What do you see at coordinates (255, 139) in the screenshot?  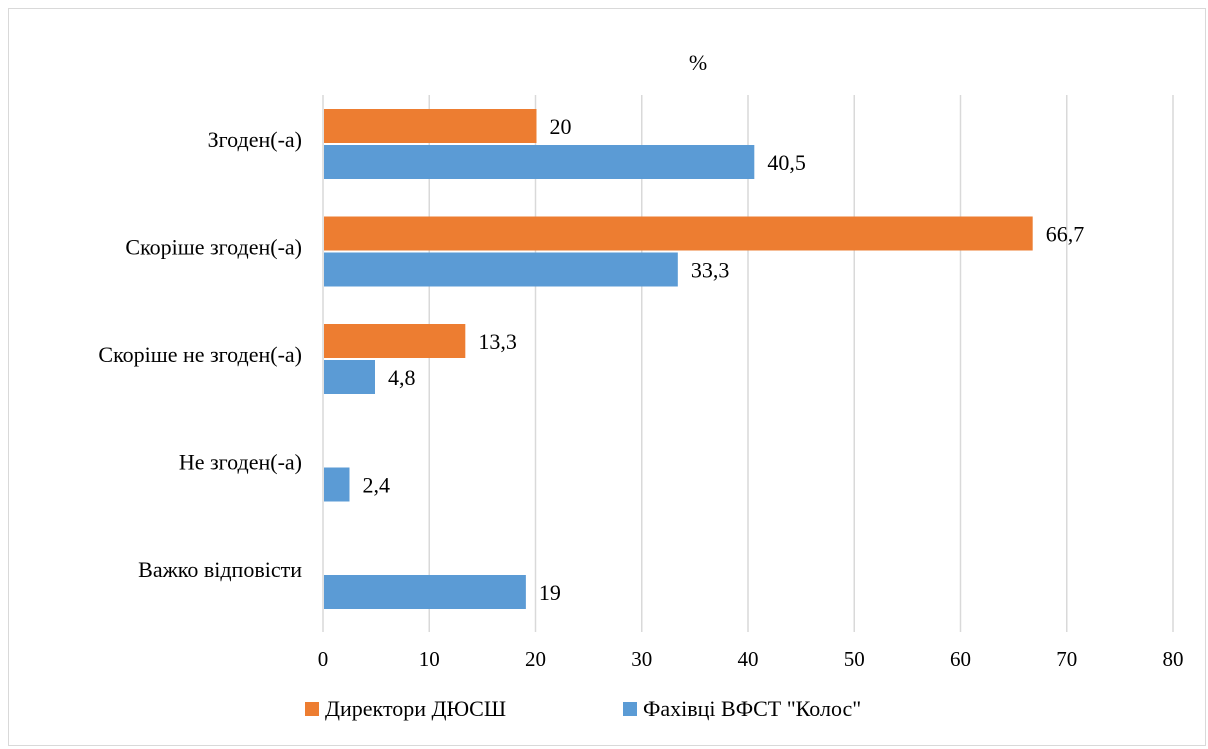 I see `category-label: Згоден(-а)` at bounding box center [255, 139].